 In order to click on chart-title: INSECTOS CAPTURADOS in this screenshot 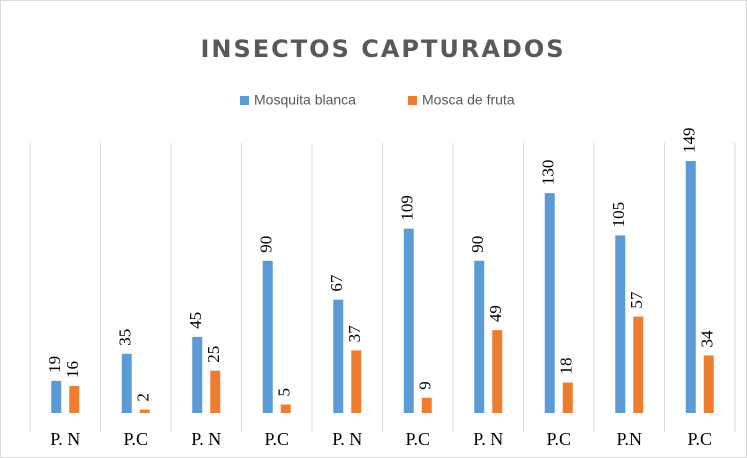, I will do `click(382, 49)`.